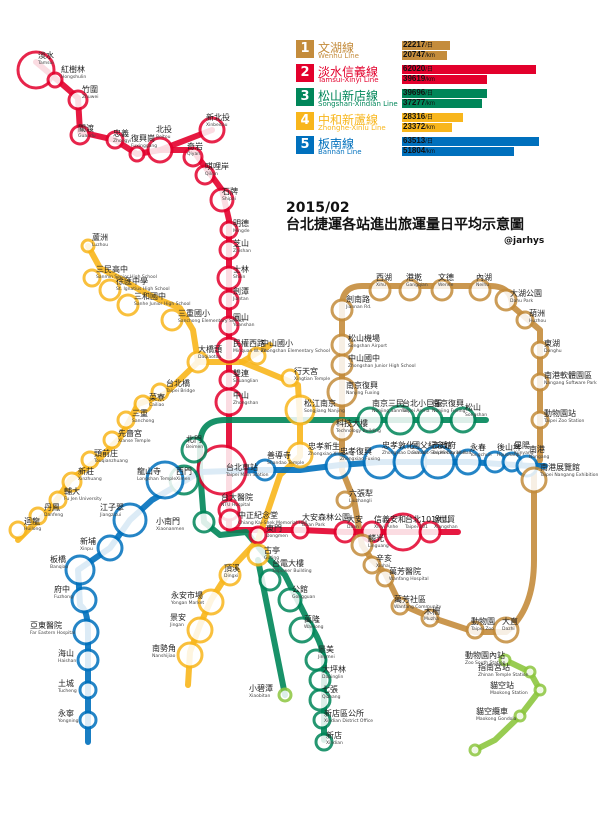 This screenshot has height=830, width=600. Describe the element at coordinates (62, 589) in the screenshot. I see `station-name-zh: 府中` at that location.